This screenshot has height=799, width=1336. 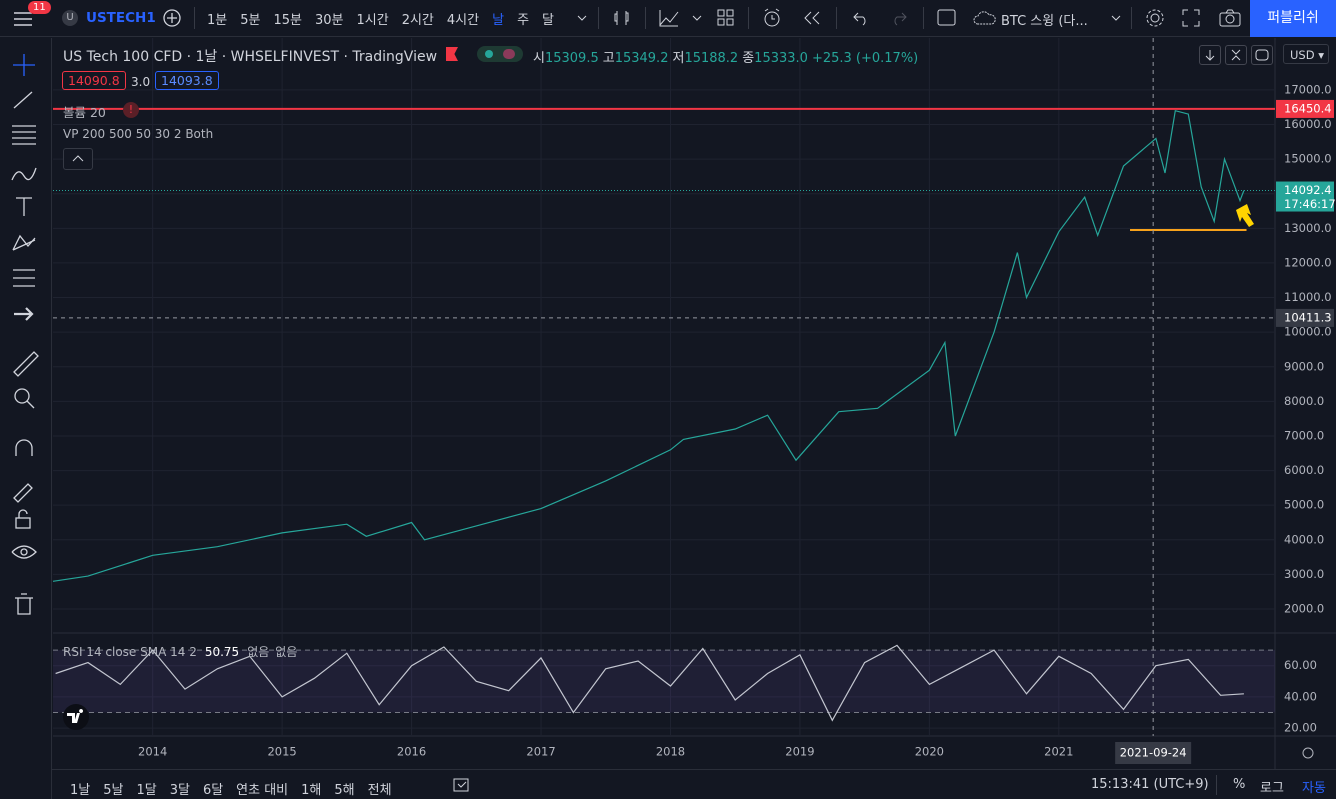 I want to click on rsi-title: RSI 14 close SMA 14 2, so click(x=130, y=652).